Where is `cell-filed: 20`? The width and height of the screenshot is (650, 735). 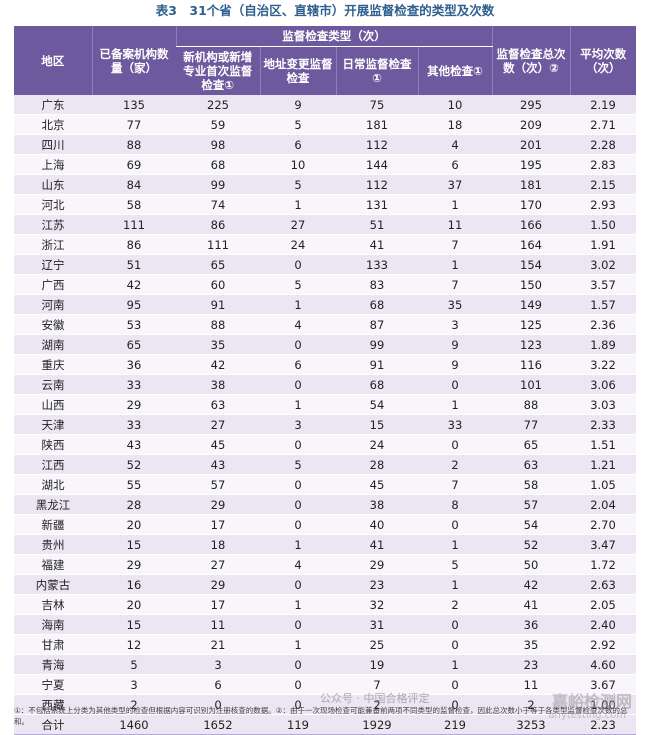 cell-filed: 20 is located at coordinates (134, 524).